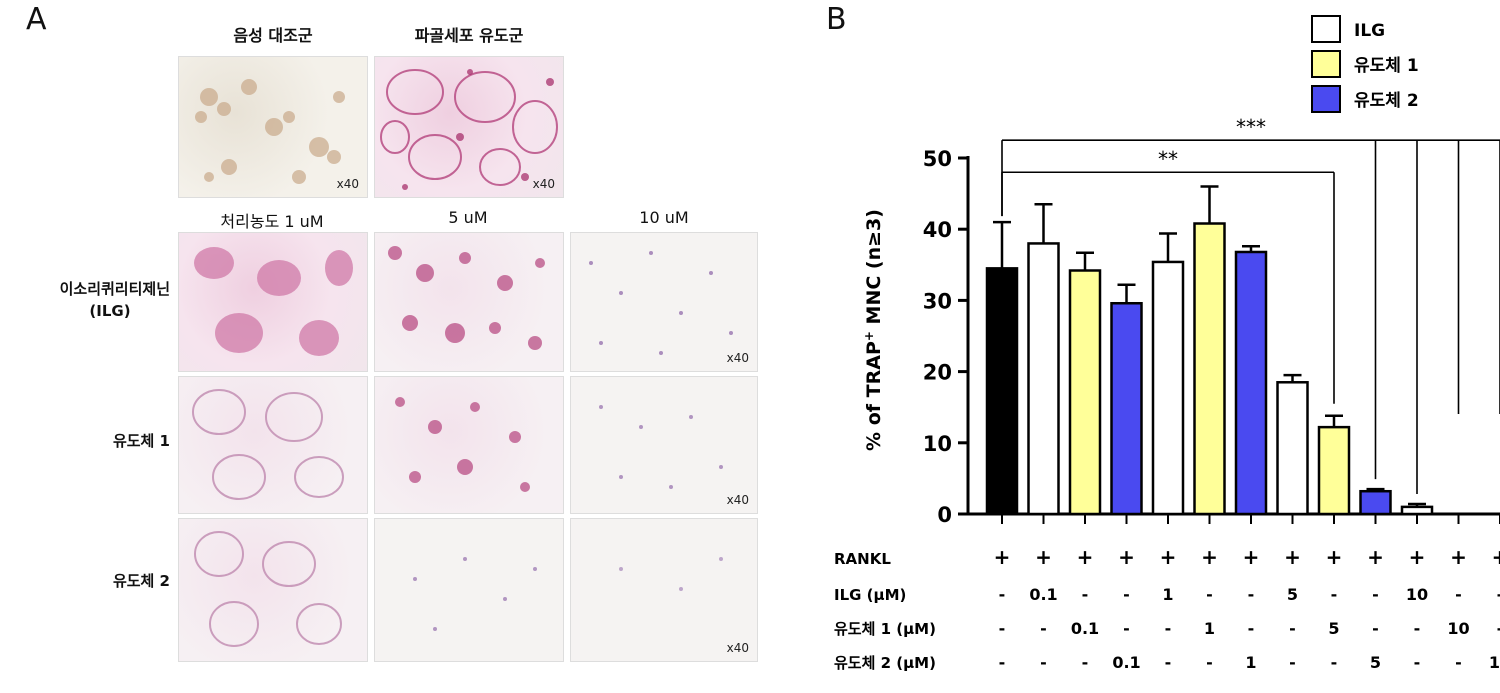 This screenshot has width=1500, height=693. I want to click on micrograph-ilg-5um, so click(469, 302).